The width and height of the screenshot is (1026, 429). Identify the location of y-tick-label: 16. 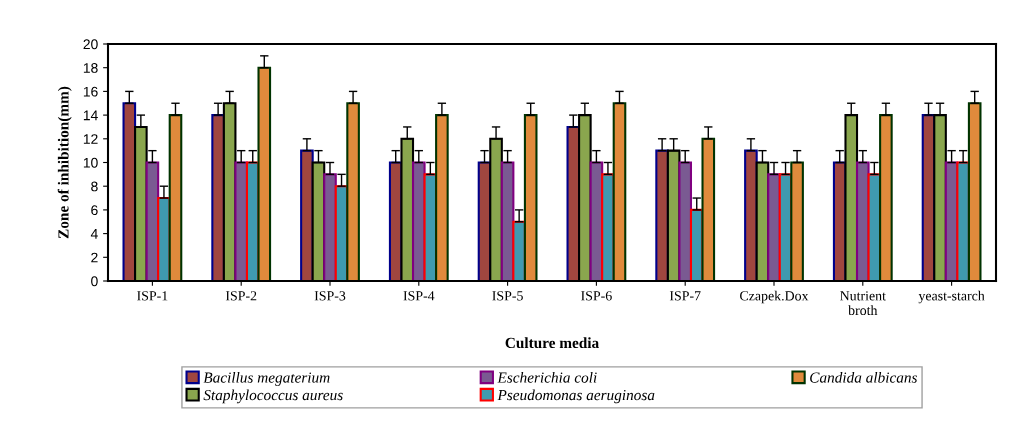
(90, 91).